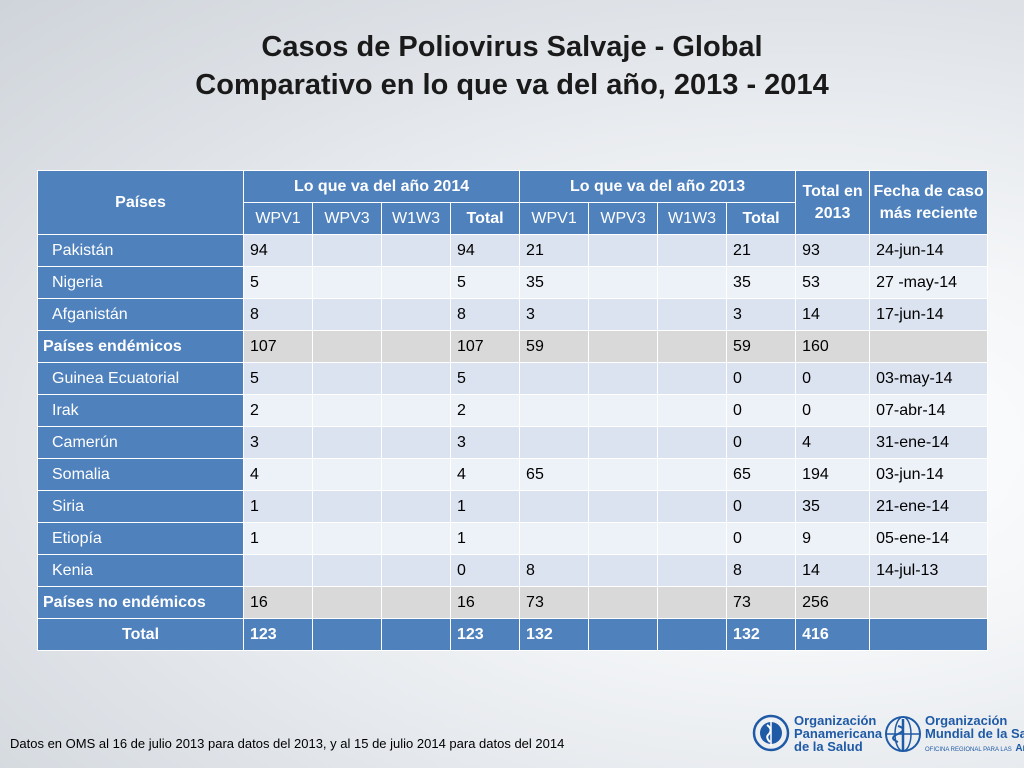 This screenshot has width=1024, height=768. What do you see at coordinates (513, 314) in the screenshot?
I see `table-row: Afganistán 8 8 3 3 14 17-jun-14` at bounding box center [513, 314].